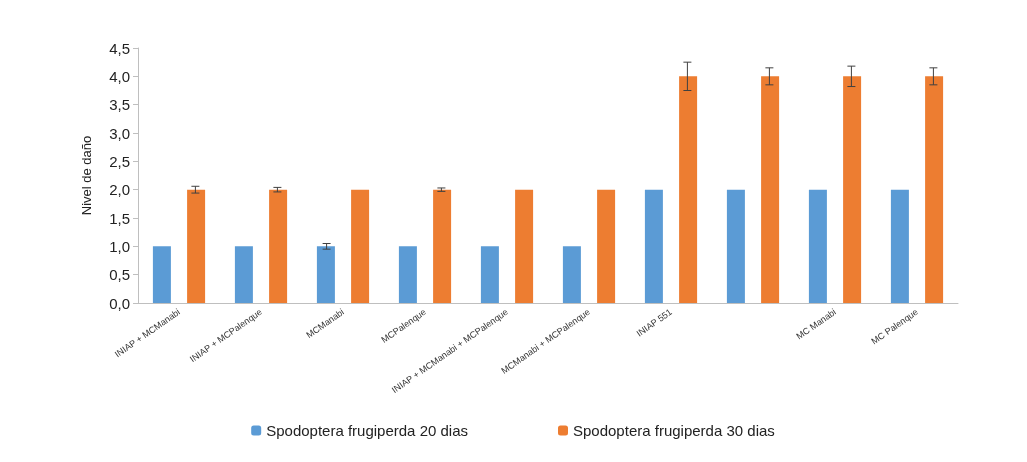 The width and height of the screenshot is (1027, 462). Describe the element at coordinates (119, 133) in the screenshot. I see `y-tick-label: 3,0` at that location.